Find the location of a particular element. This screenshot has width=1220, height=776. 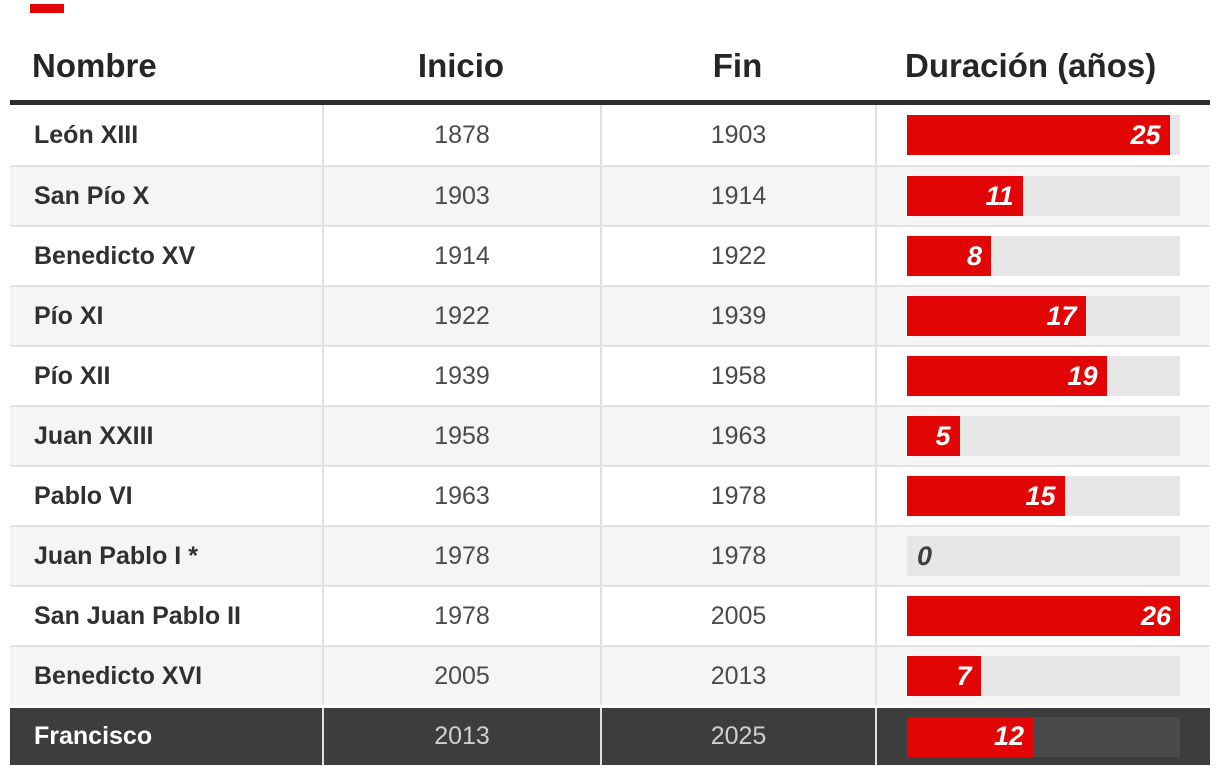

name-cell: Juan Pablo I * is located at coordinates (116, 555).